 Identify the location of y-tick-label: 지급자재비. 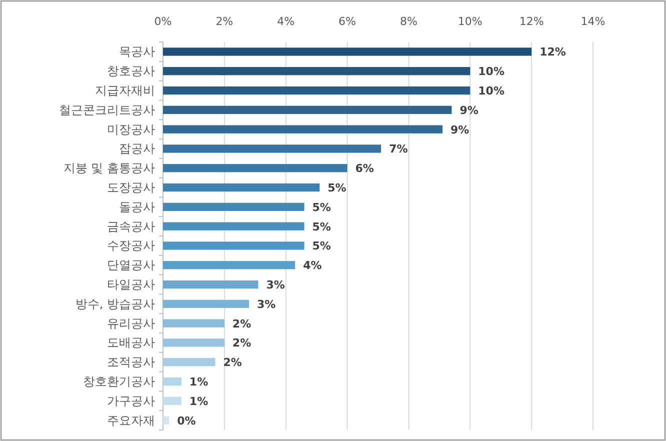
(125, 91).